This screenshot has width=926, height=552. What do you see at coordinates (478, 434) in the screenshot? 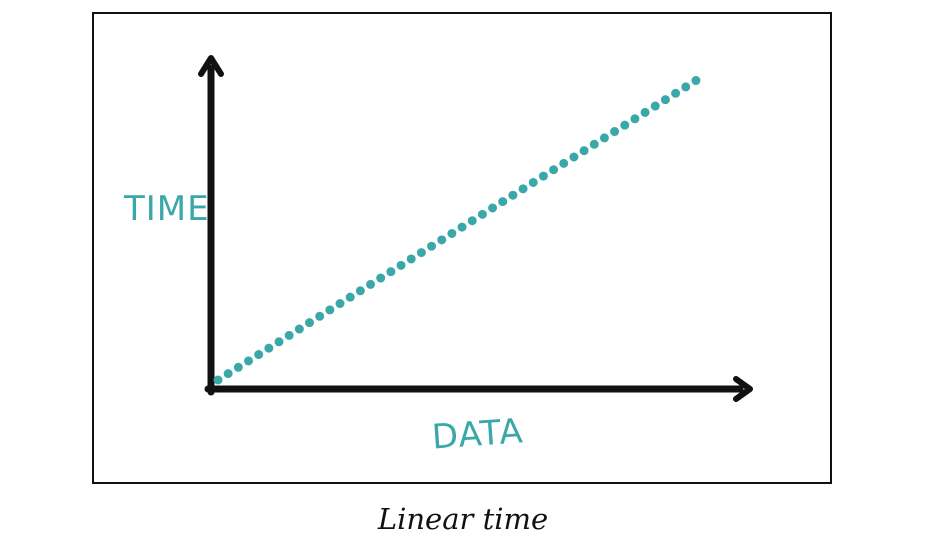
I see `x-axis-label: DATA` at bounding box center [478, 434].